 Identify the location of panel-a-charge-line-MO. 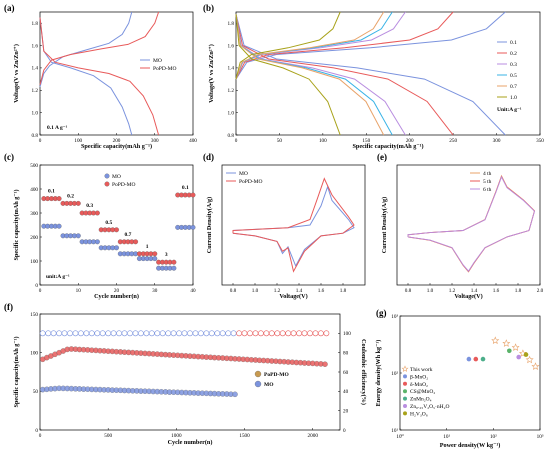
(86, 49).